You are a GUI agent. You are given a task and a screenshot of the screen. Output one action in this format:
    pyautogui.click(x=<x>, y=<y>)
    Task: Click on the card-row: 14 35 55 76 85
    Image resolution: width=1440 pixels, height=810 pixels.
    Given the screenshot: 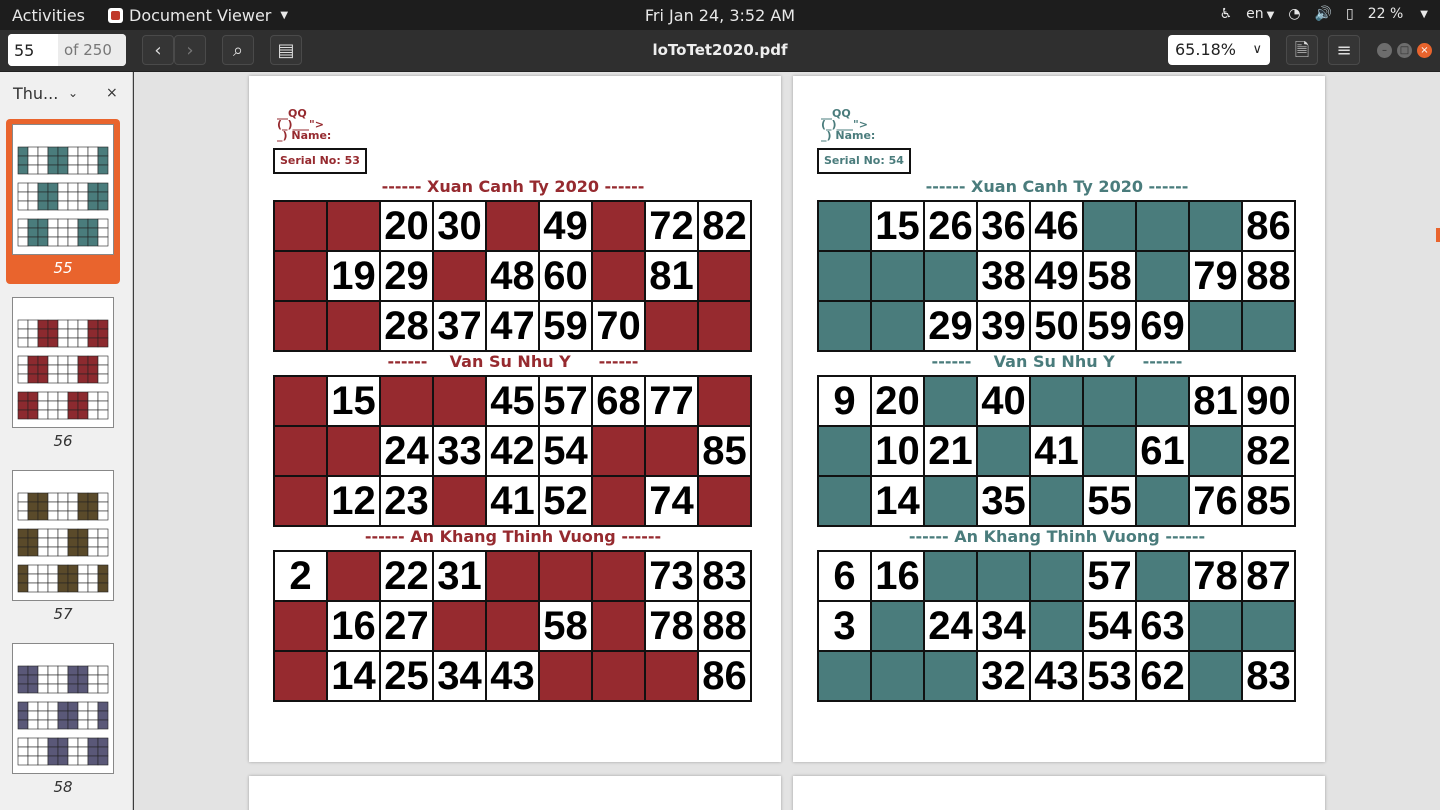 What is the action you would take?
    pyautogui.click(x=1056, y=501)
    